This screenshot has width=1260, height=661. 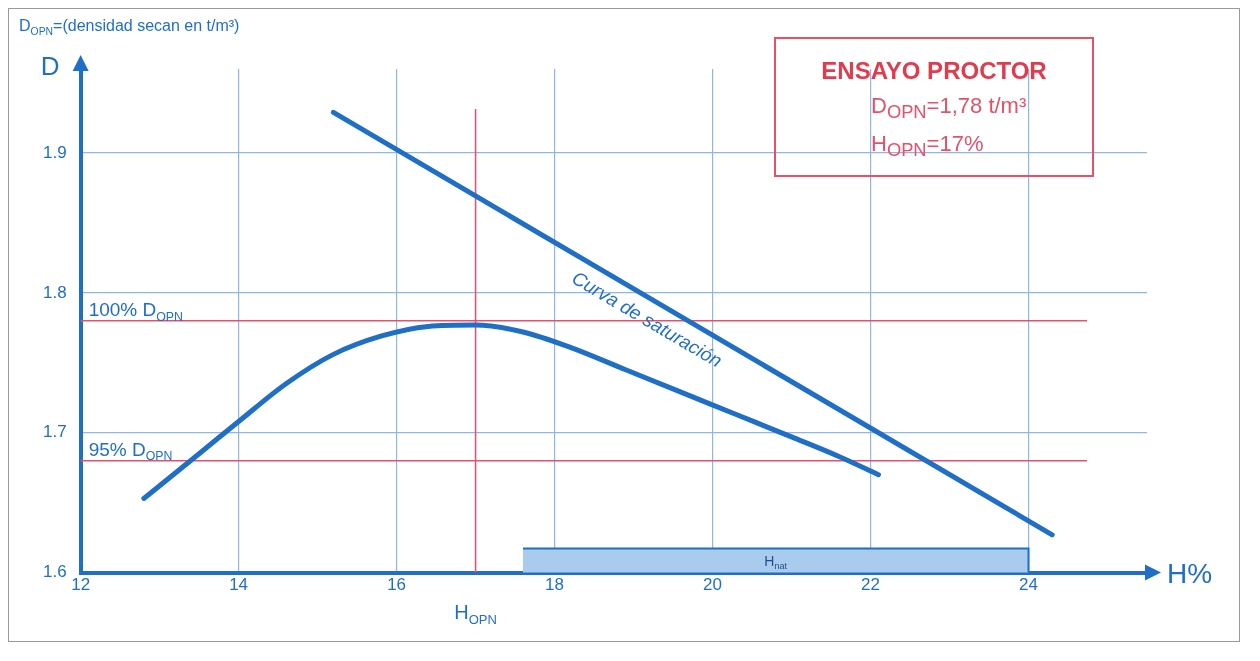 What do you see at coordinates (54, 152) in the screenshot?
I see `y-tick-label: 1.9` at bounding box center [54, 152].